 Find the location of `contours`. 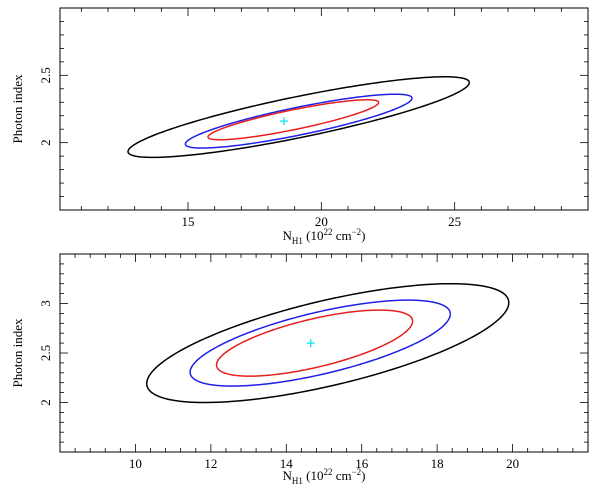

contours is located at coordinates (299, 117).